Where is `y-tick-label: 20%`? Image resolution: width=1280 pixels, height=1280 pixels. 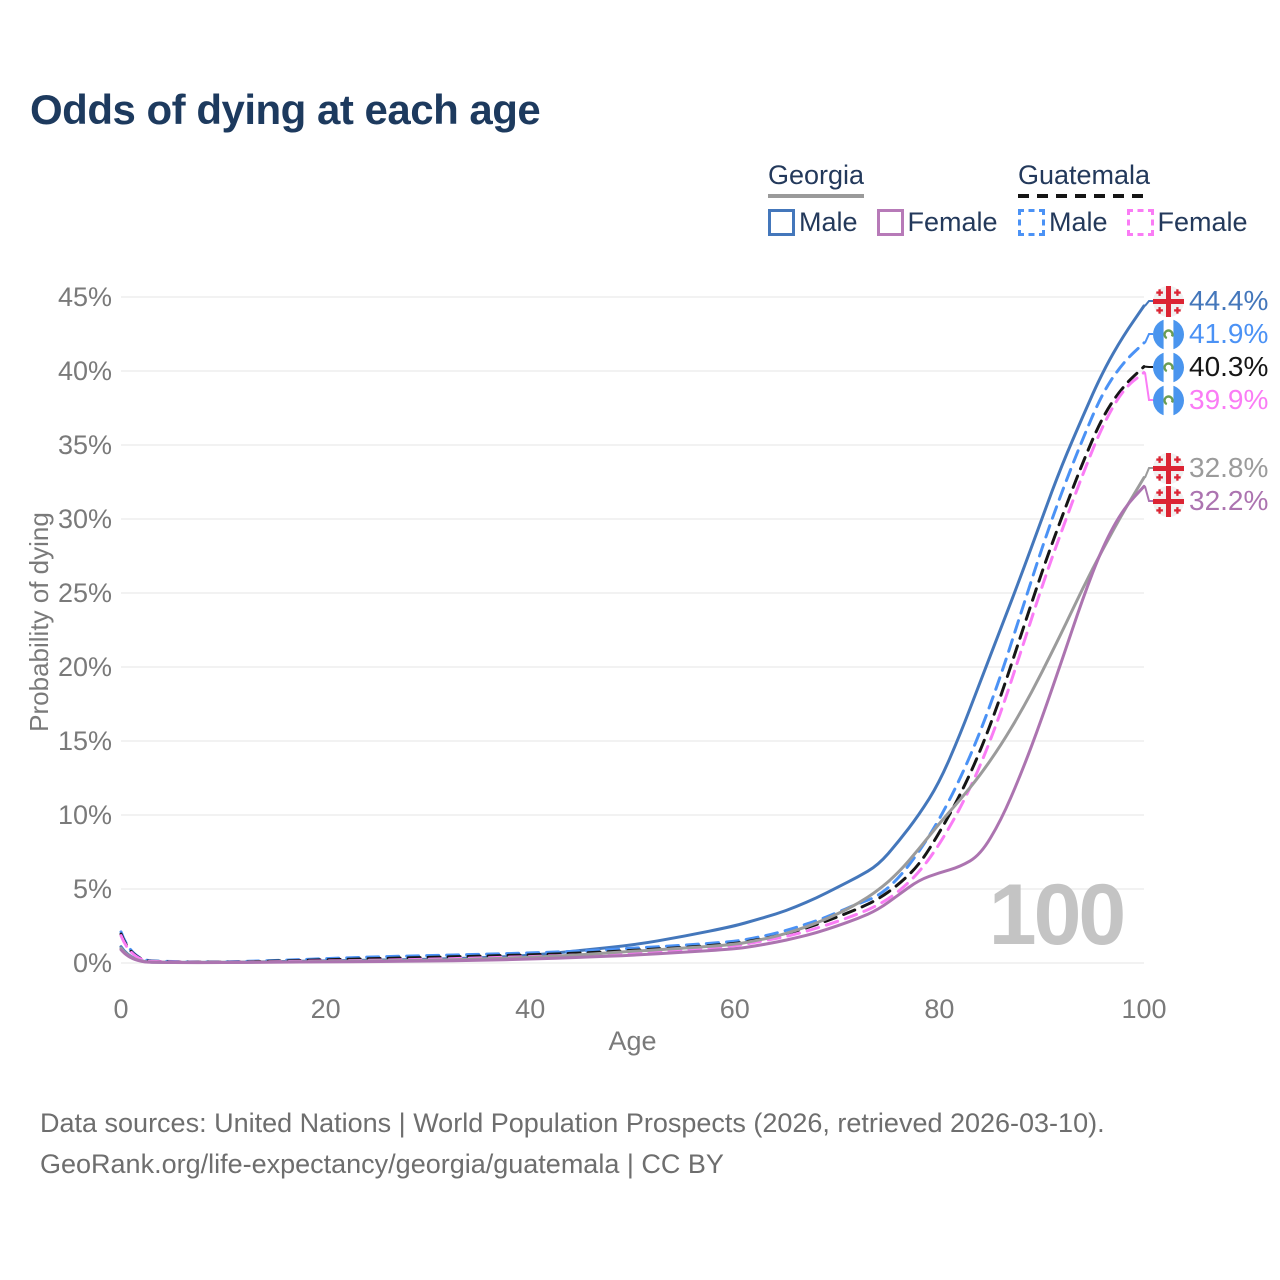 y-tick-label: 20% is located at coordinates (85, 667).